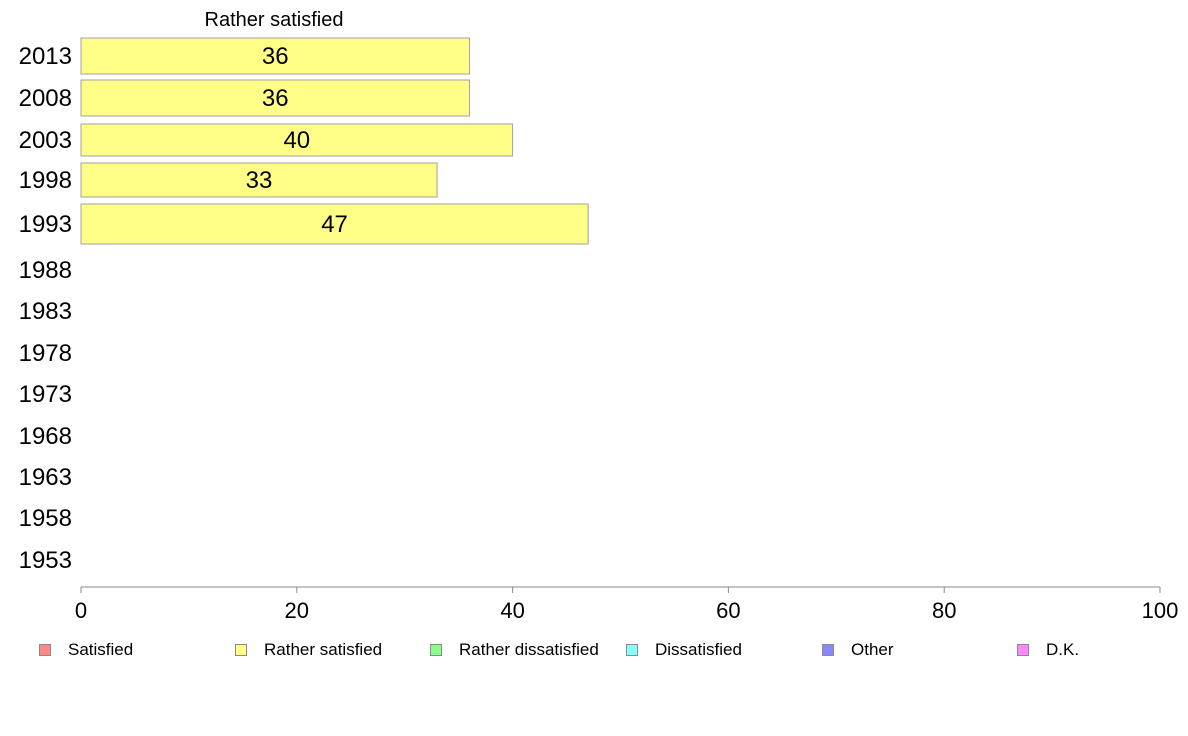 This screenshot has width=1188, height=736. I want to click on legend-item: Rather satisfied, so click(308, 650).